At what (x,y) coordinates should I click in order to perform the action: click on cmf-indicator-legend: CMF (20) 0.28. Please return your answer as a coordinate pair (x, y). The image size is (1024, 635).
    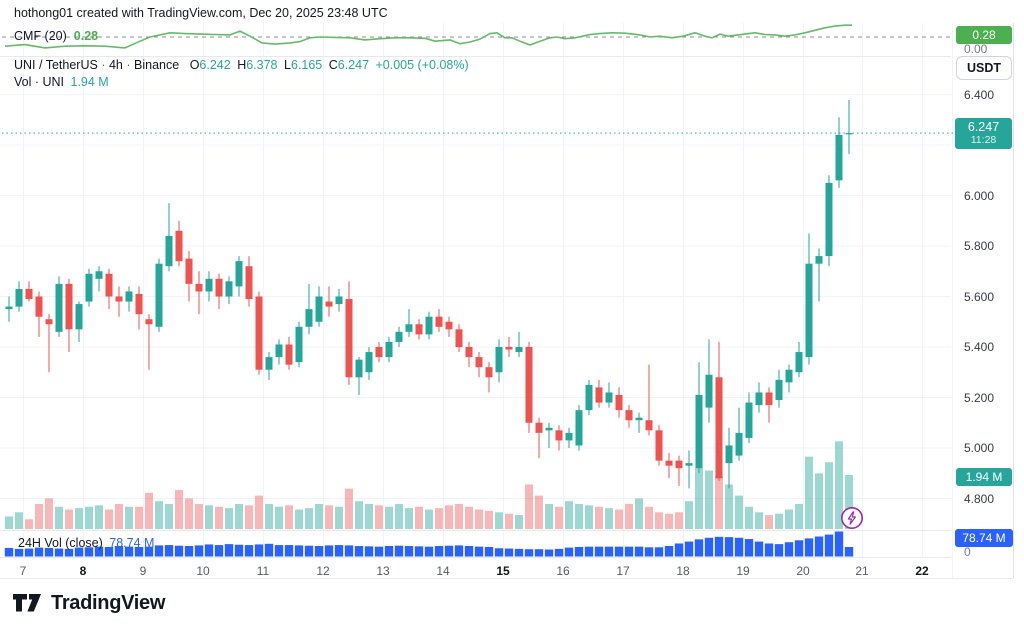
    Looking at the image, I should click on (56, 36).